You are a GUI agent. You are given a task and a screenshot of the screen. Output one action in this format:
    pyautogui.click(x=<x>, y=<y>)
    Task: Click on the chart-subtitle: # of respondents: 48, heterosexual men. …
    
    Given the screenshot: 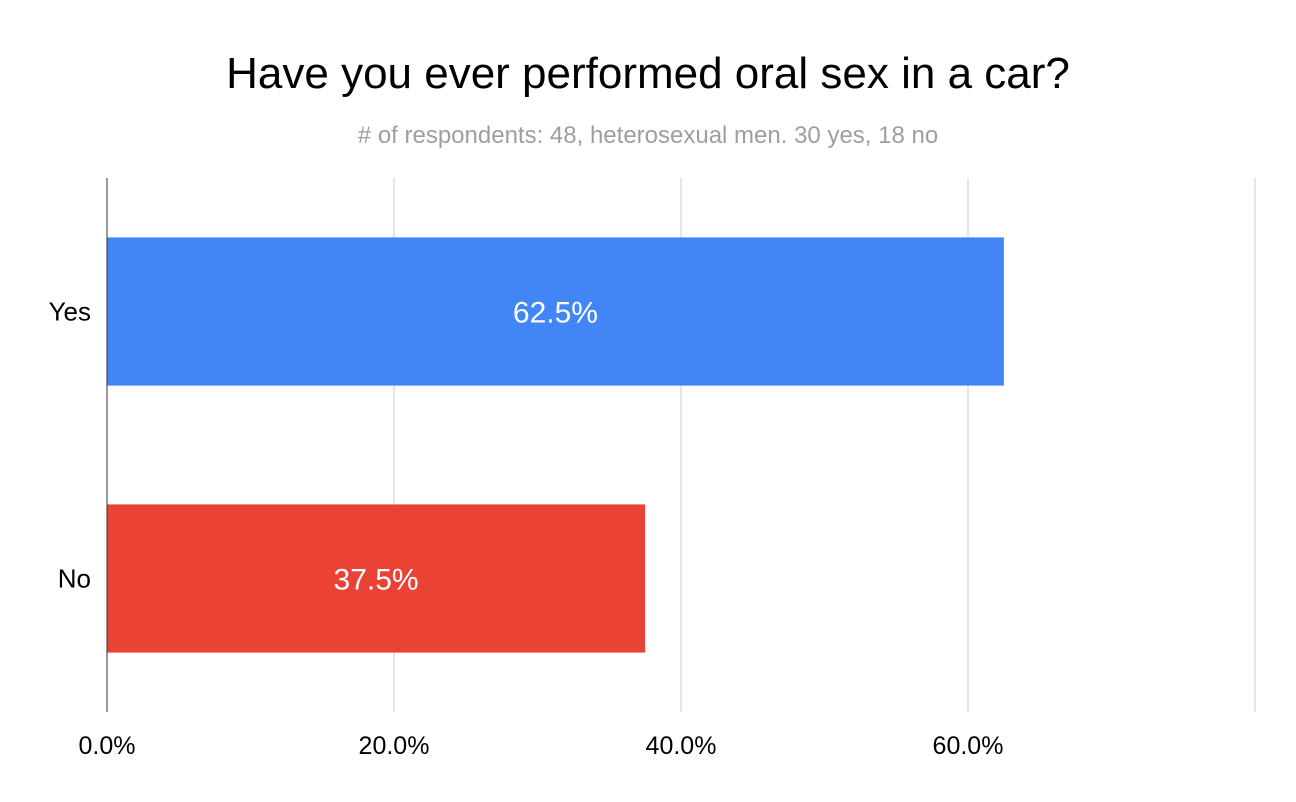 What is the action you would take?
    pyautogui.click(x=648, y=135)
    